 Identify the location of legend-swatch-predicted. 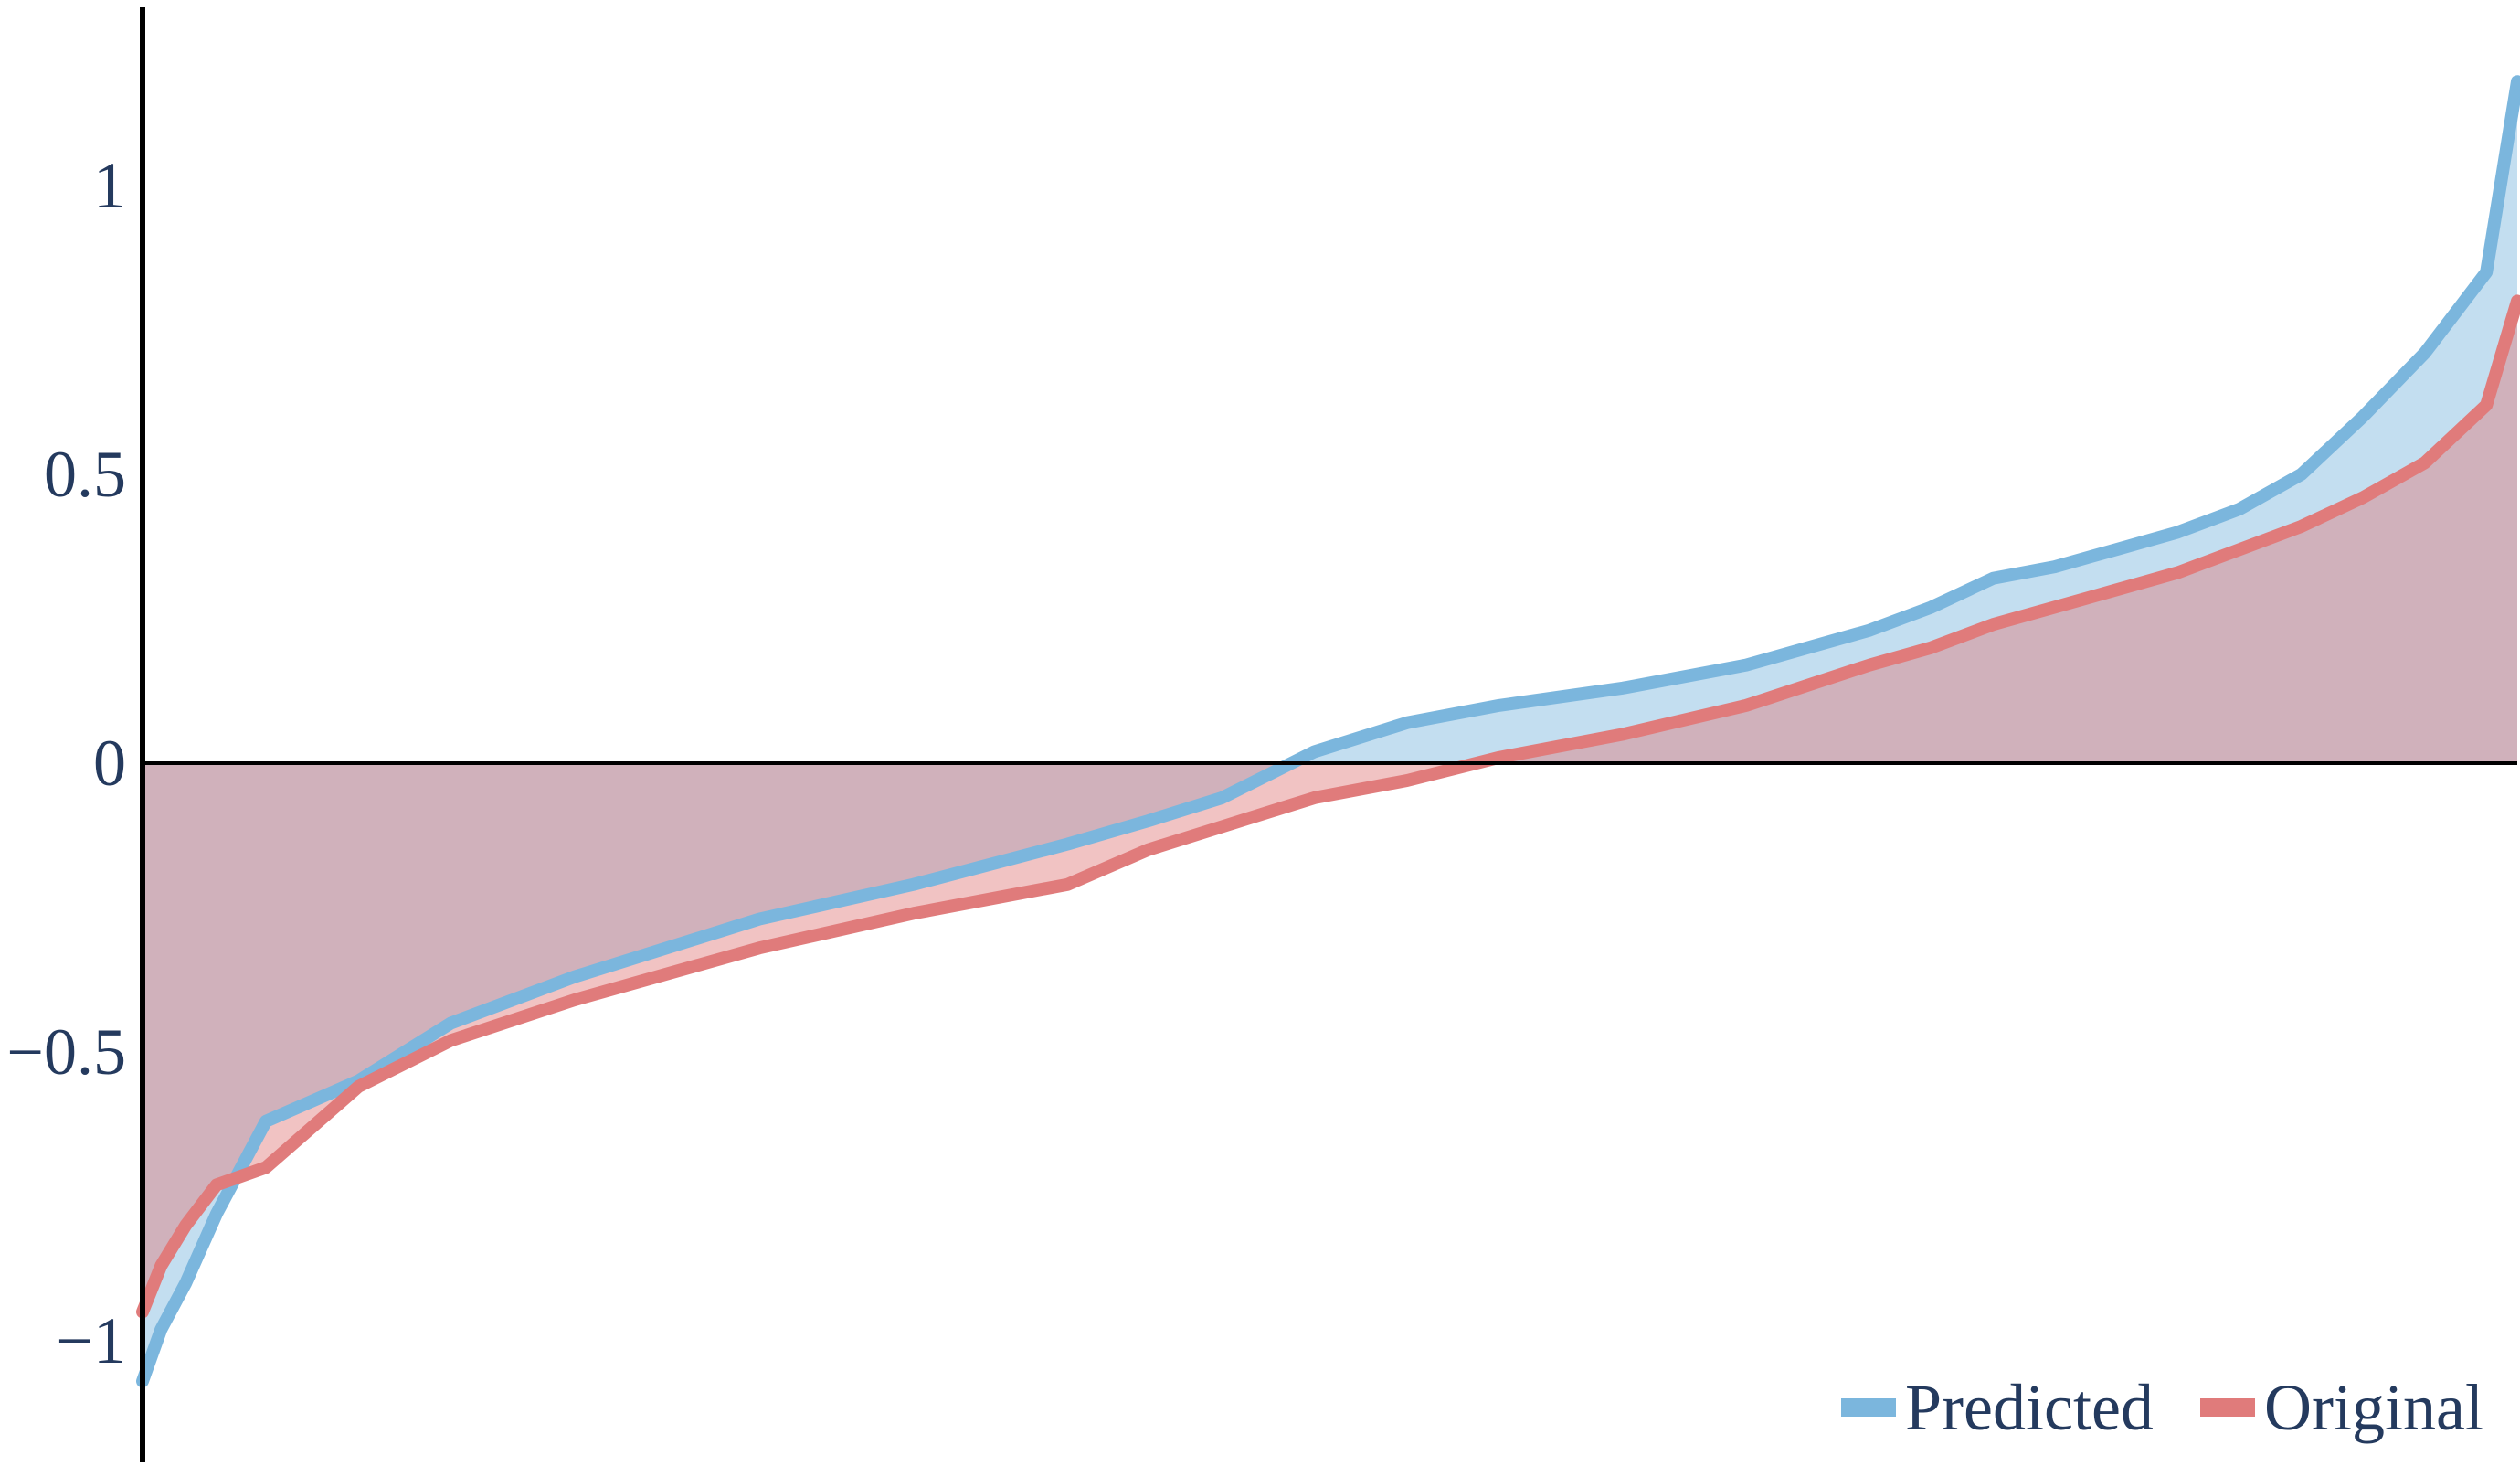
(1869, 1407).